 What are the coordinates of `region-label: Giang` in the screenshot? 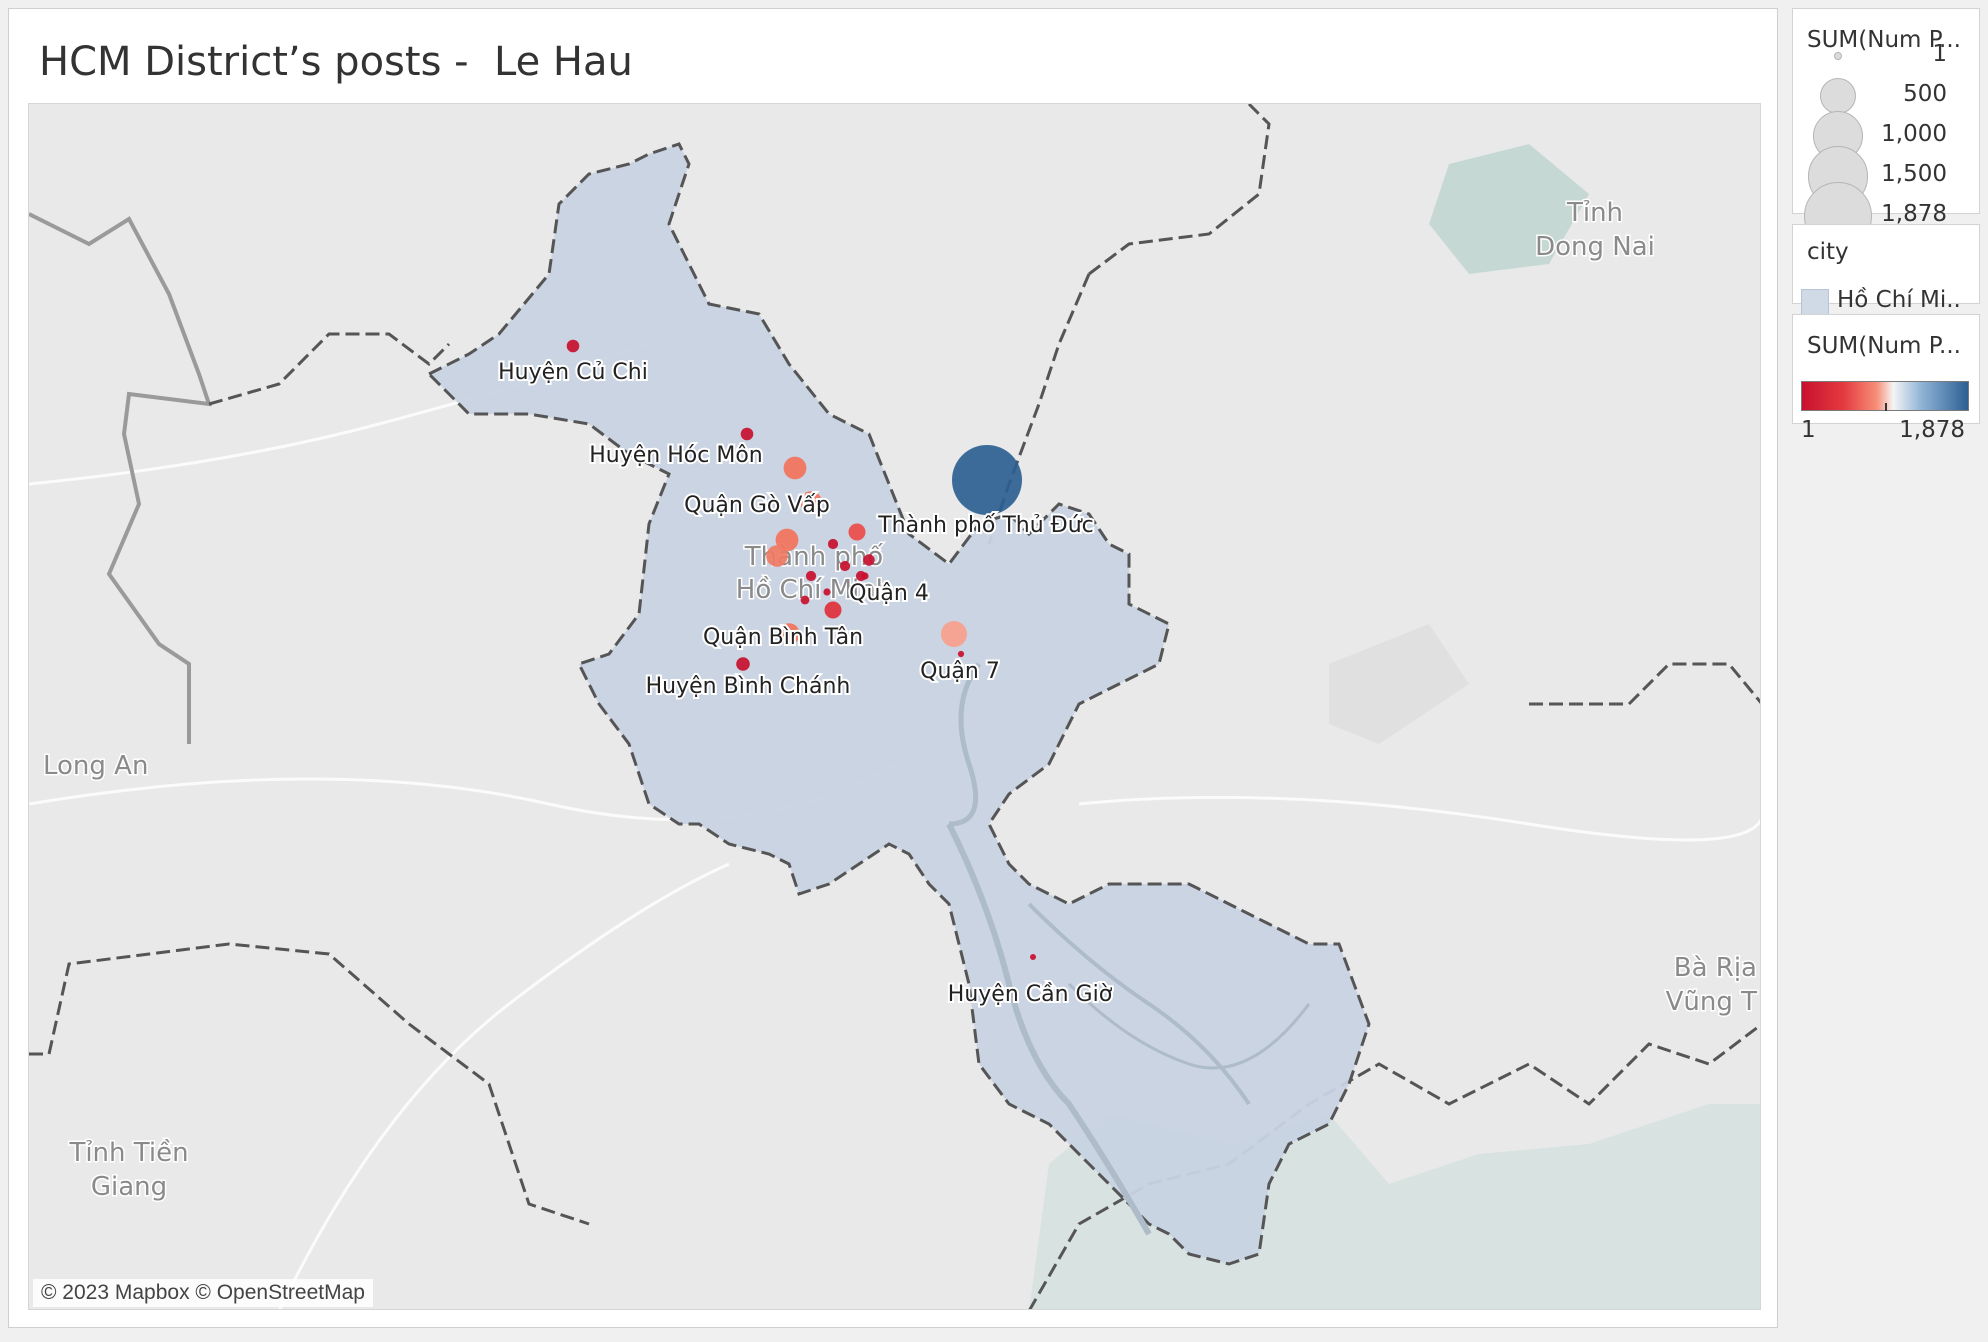 It's located at (129, 1187).